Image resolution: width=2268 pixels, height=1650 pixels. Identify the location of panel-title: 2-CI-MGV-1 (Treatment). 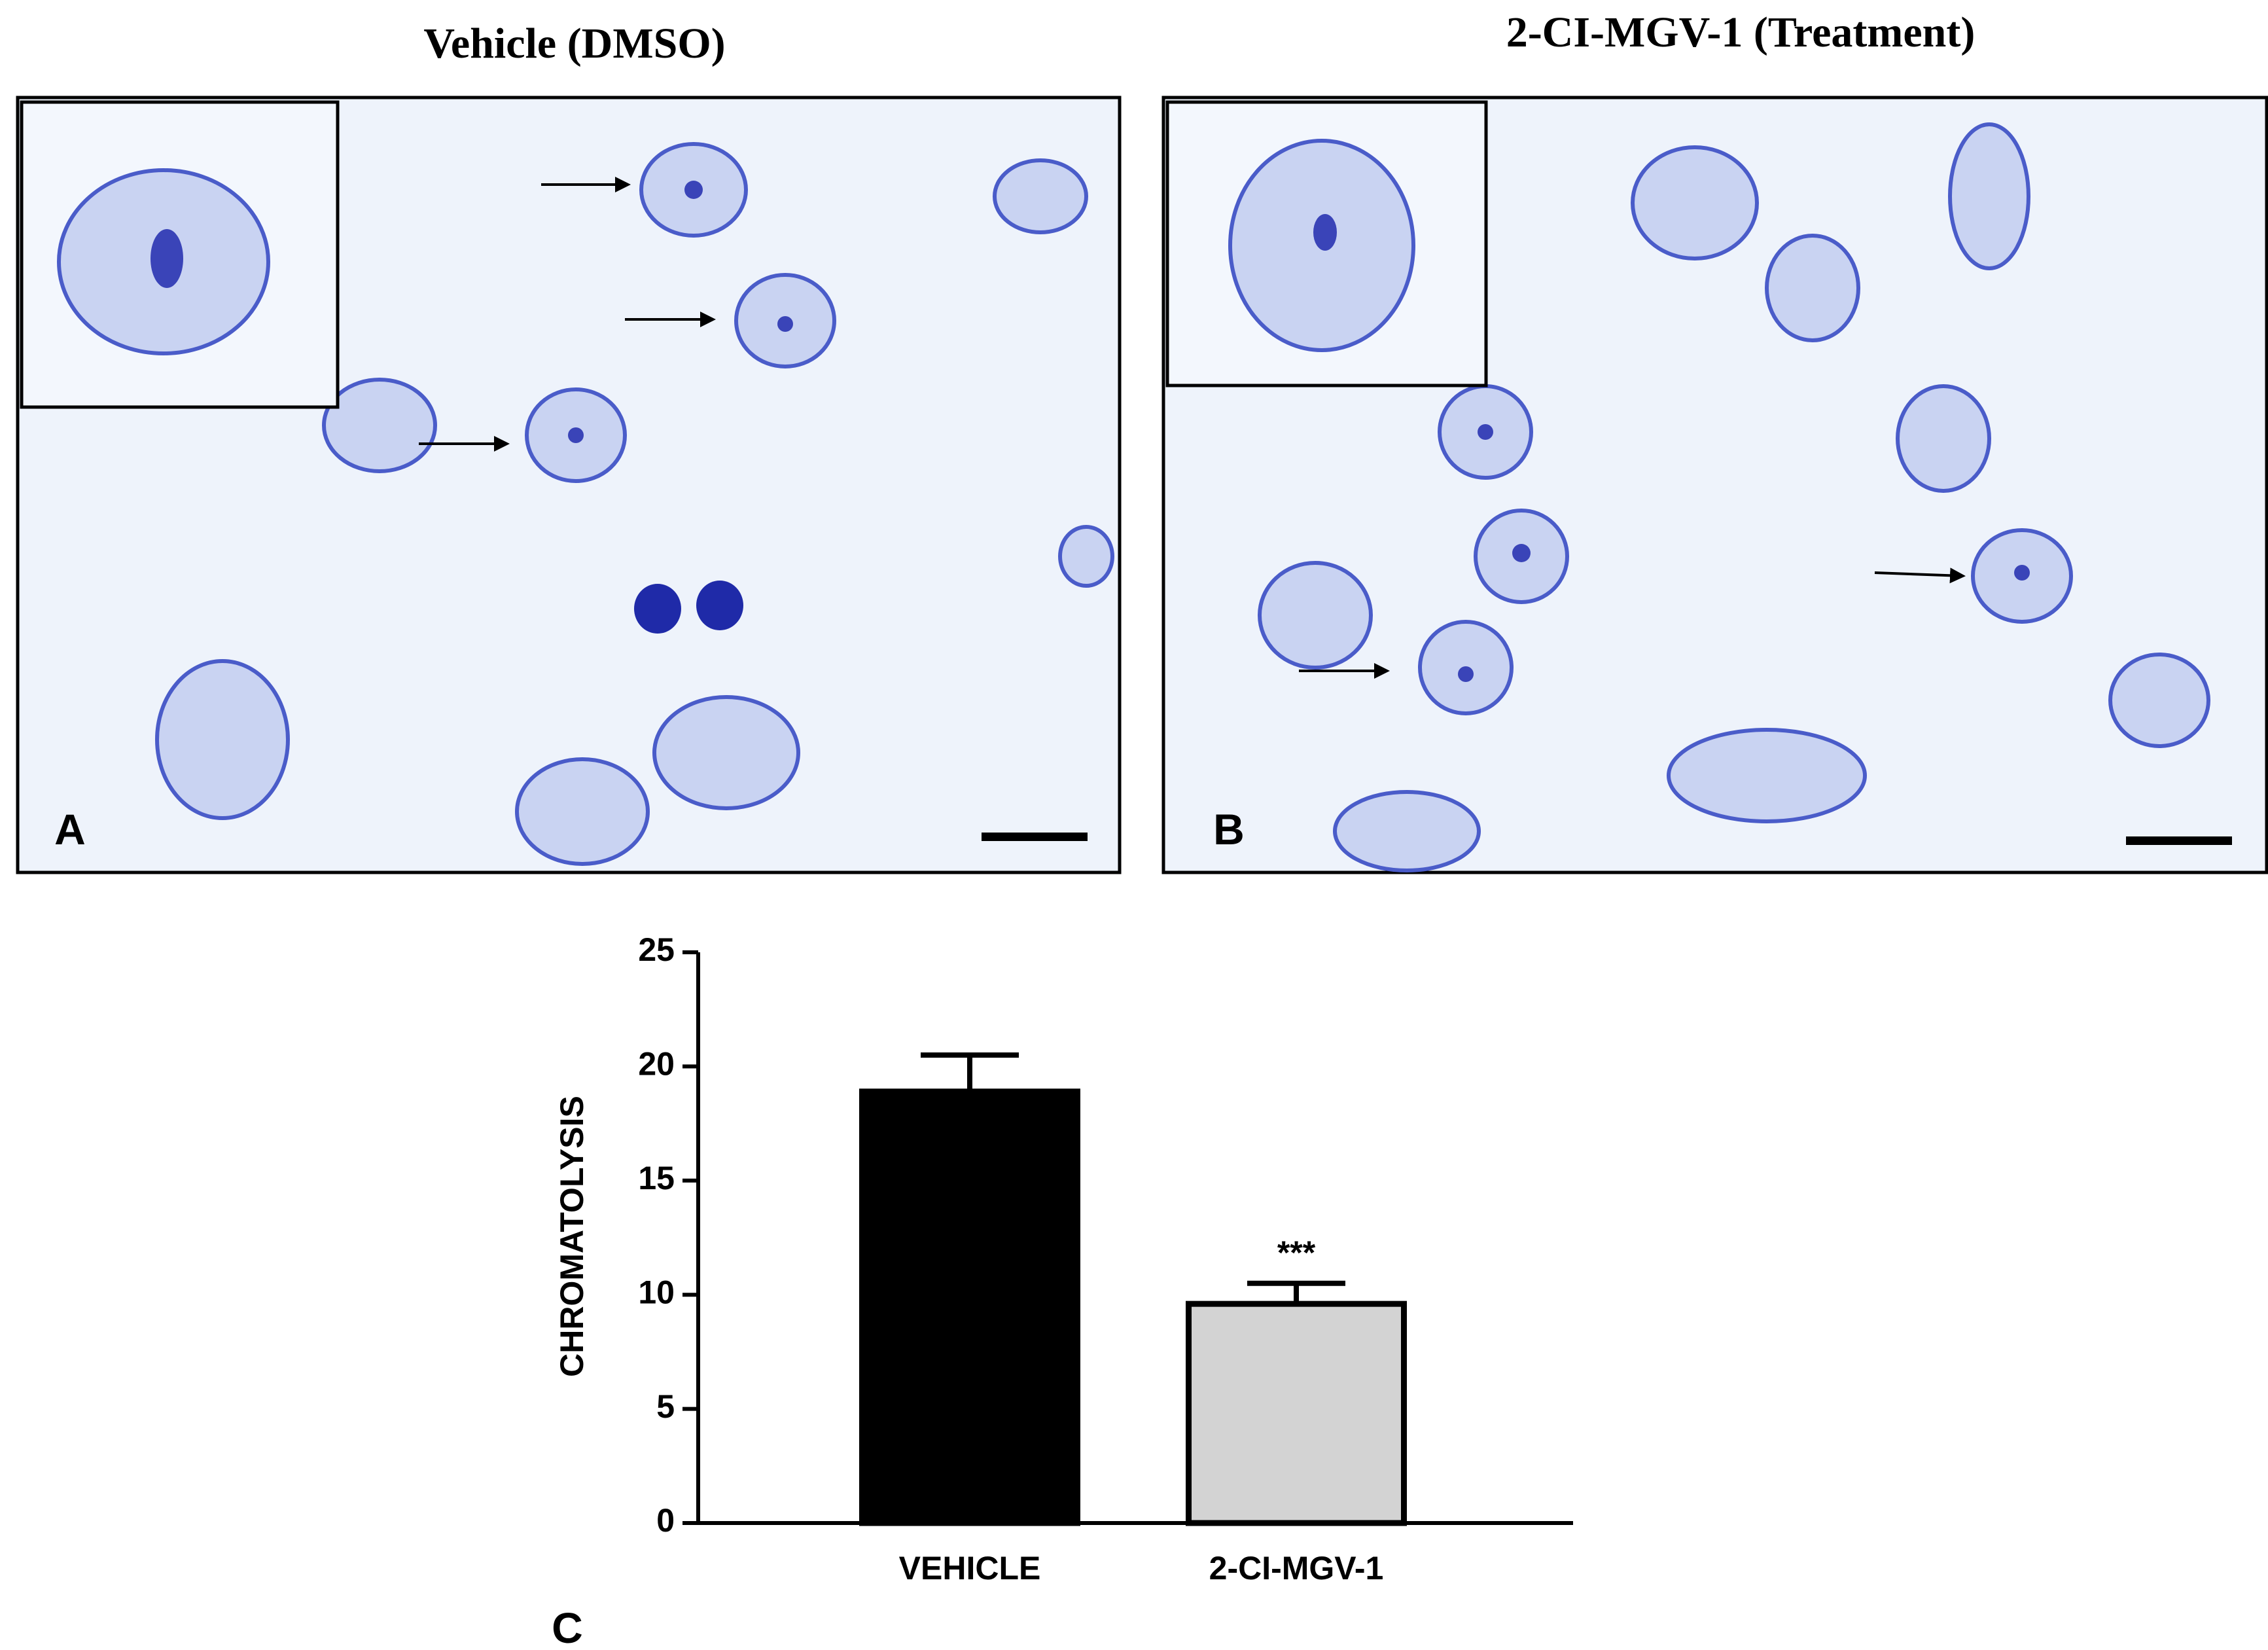
(1741, 32).